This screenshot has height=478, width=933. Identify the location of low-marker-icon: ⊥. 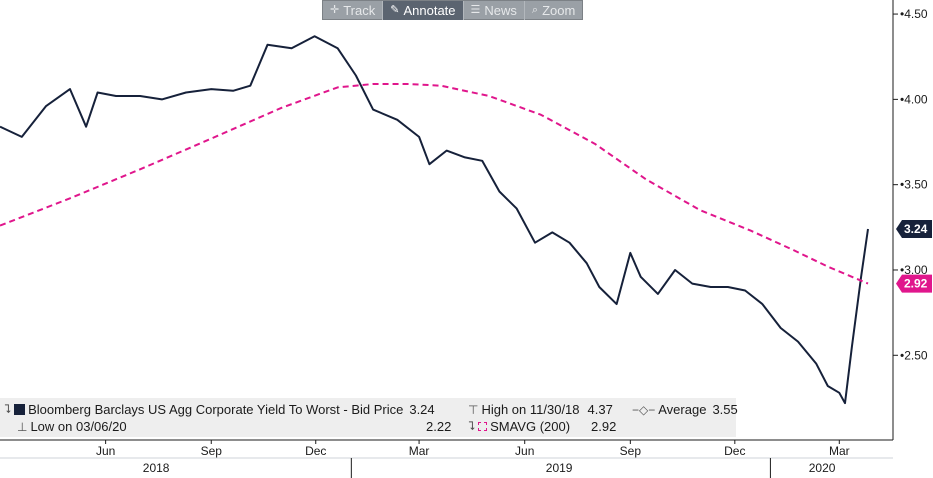
(22, 426).